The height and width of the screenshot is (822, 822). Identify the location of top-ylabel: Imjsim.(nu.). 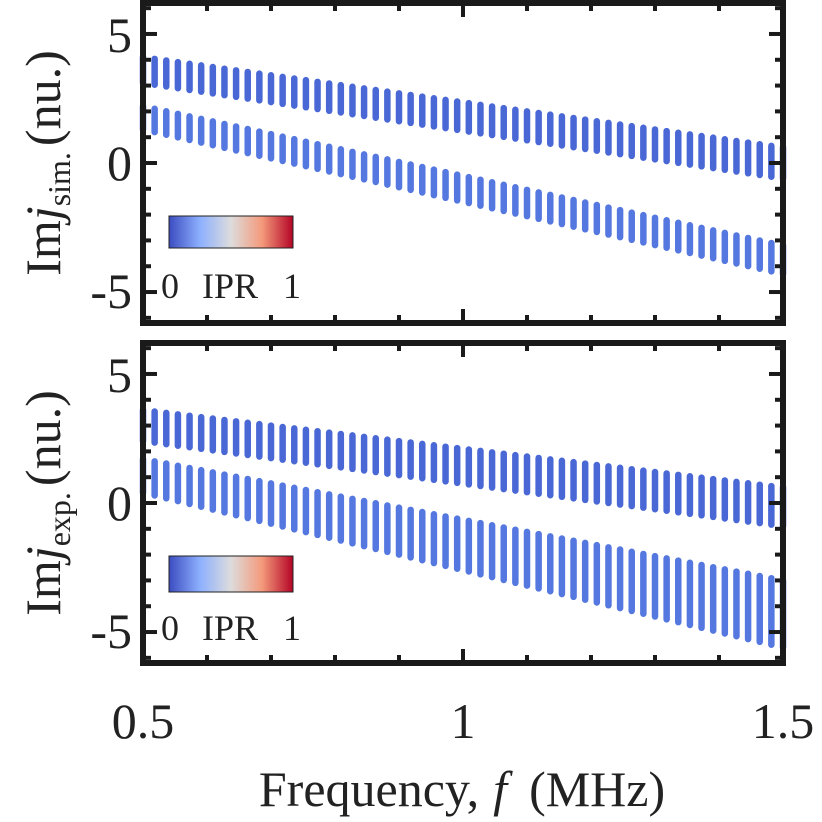
(46, 163).